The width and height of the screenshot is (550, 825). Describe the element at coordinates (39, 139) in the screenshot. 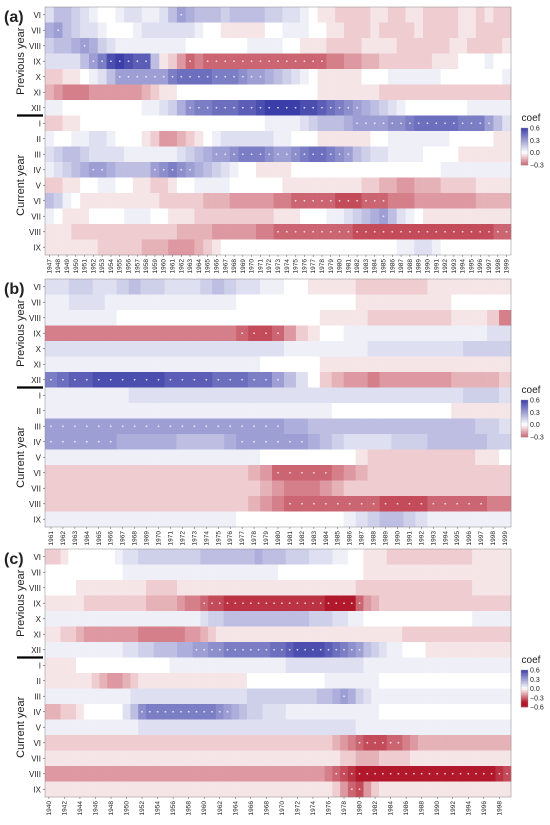

I see `row-label: II` at that location.